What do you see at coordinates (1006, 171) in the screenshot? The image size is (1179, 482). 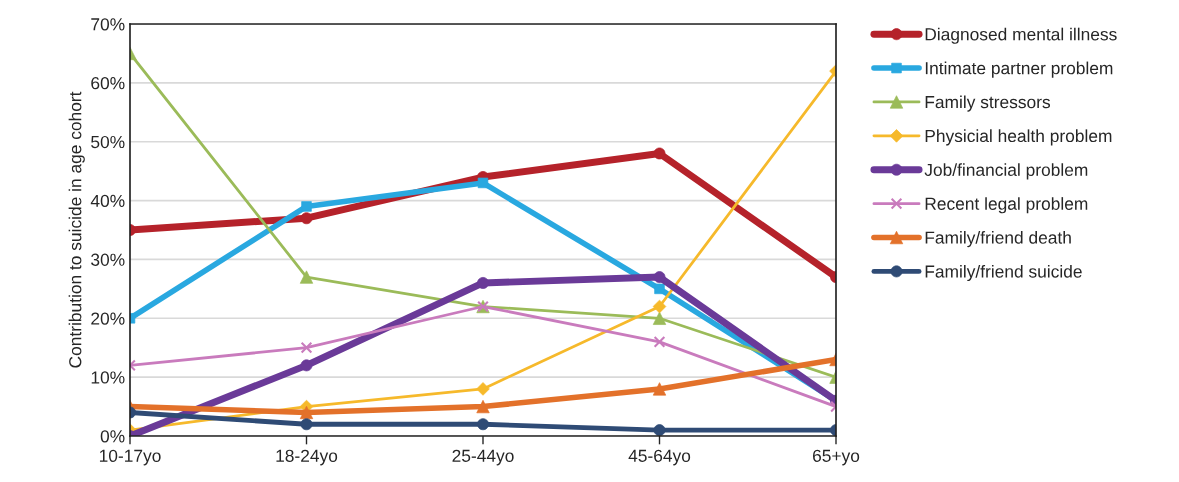 I see `legend-label: Job/financial problem` at bounding box center [1006, 171].